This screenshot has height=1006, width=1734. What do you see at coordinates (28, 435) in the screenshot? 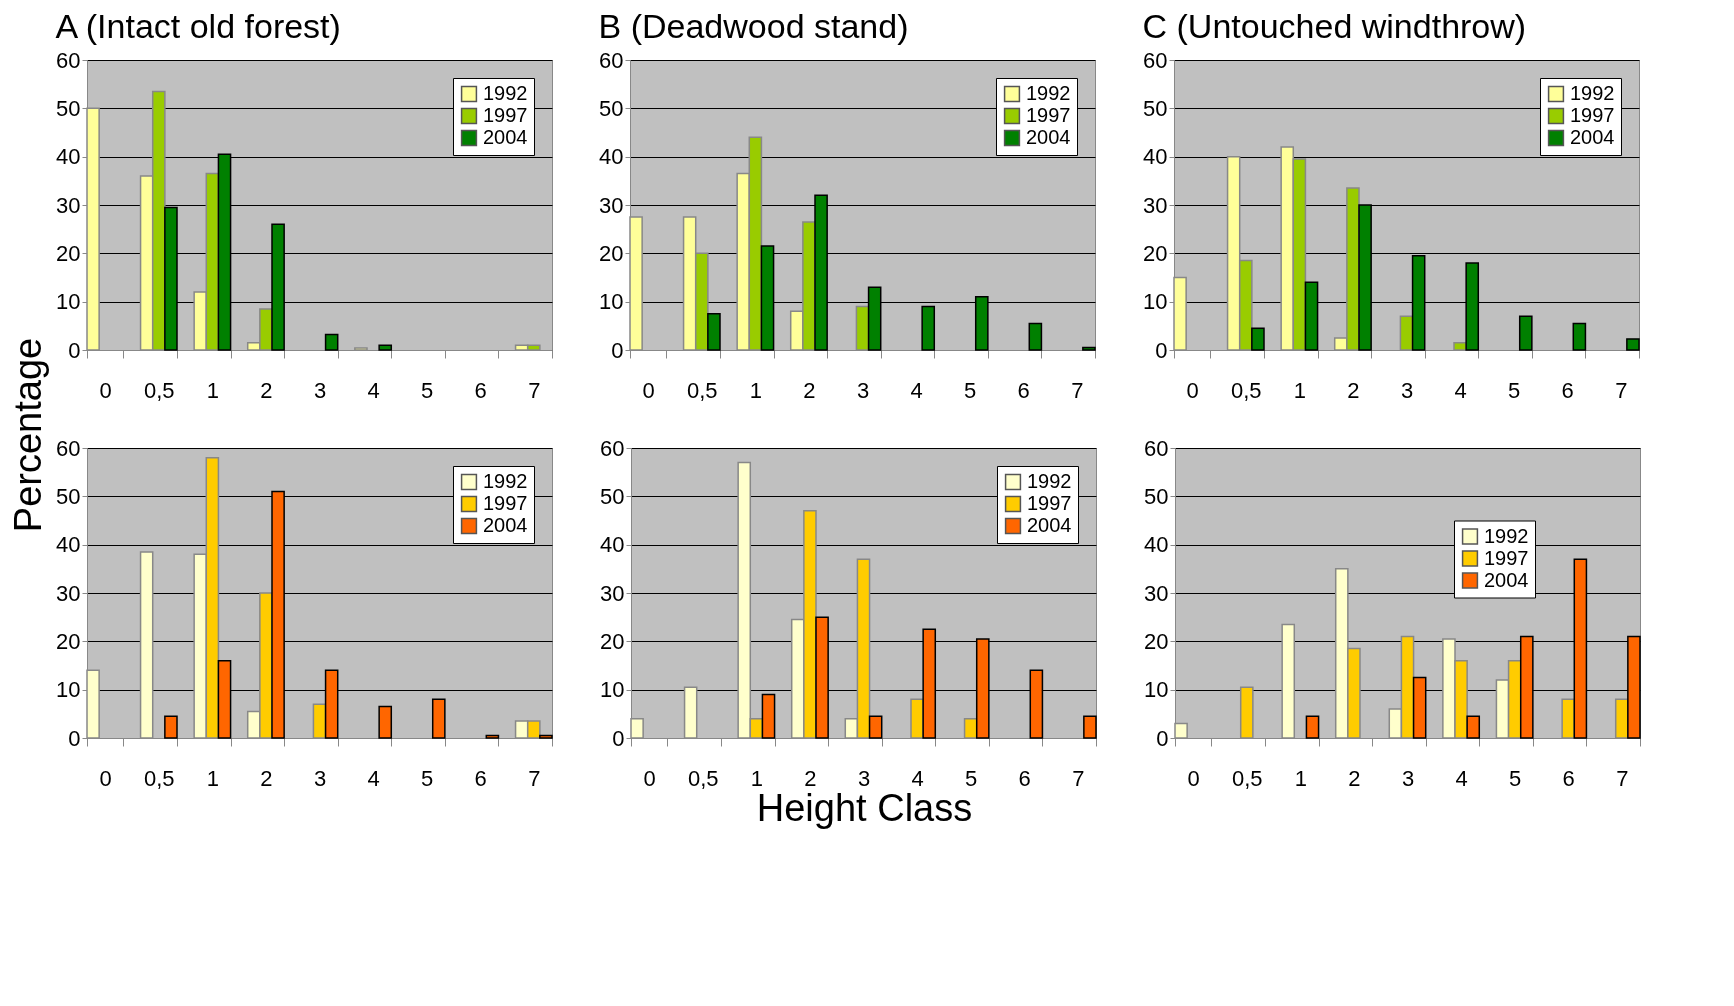
I see `y-axis-title: Percentage` at bounding box center [28, 435].